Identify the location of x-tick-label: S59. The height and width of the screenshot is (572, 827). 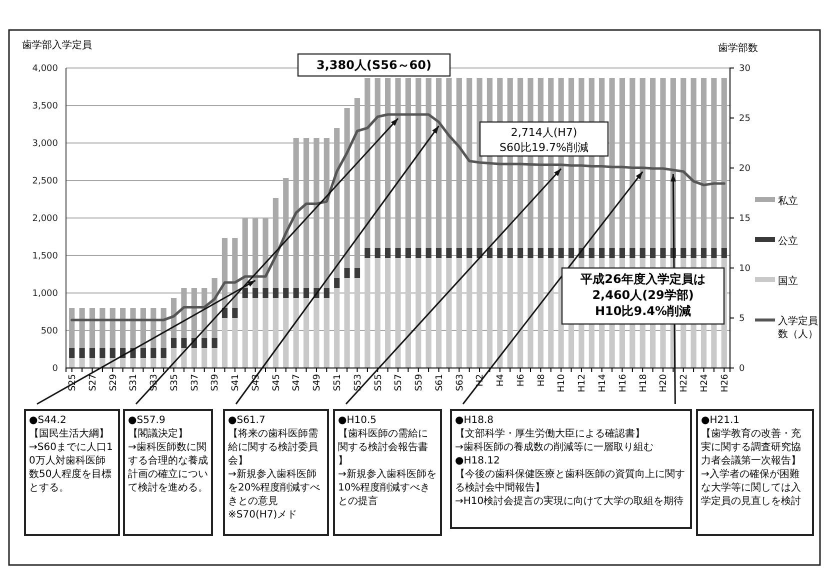
(419, 383).